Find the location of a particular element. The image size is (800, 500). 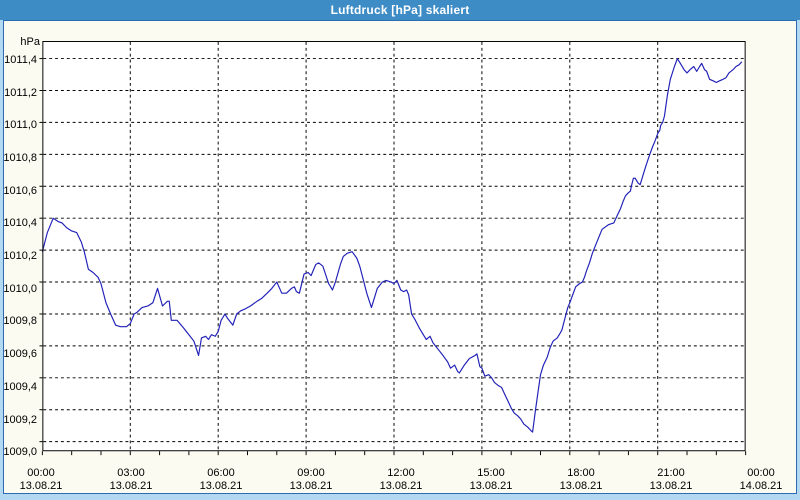

y-tick-label: 1009,2 is located at coordinates (20, 419).